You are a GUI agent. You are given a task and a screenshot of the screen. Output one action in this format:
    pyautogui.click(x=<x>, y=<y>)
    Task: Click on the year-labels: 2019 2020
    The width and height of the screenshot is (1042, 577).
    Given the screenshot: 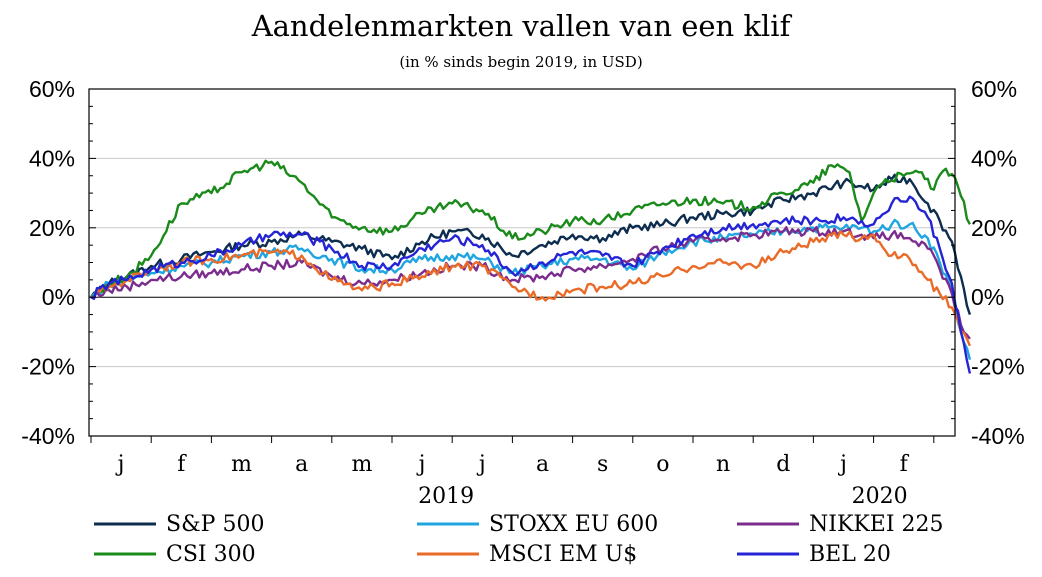 What is the action you would take?
    pyautogui.click(x=662, y=496)
    